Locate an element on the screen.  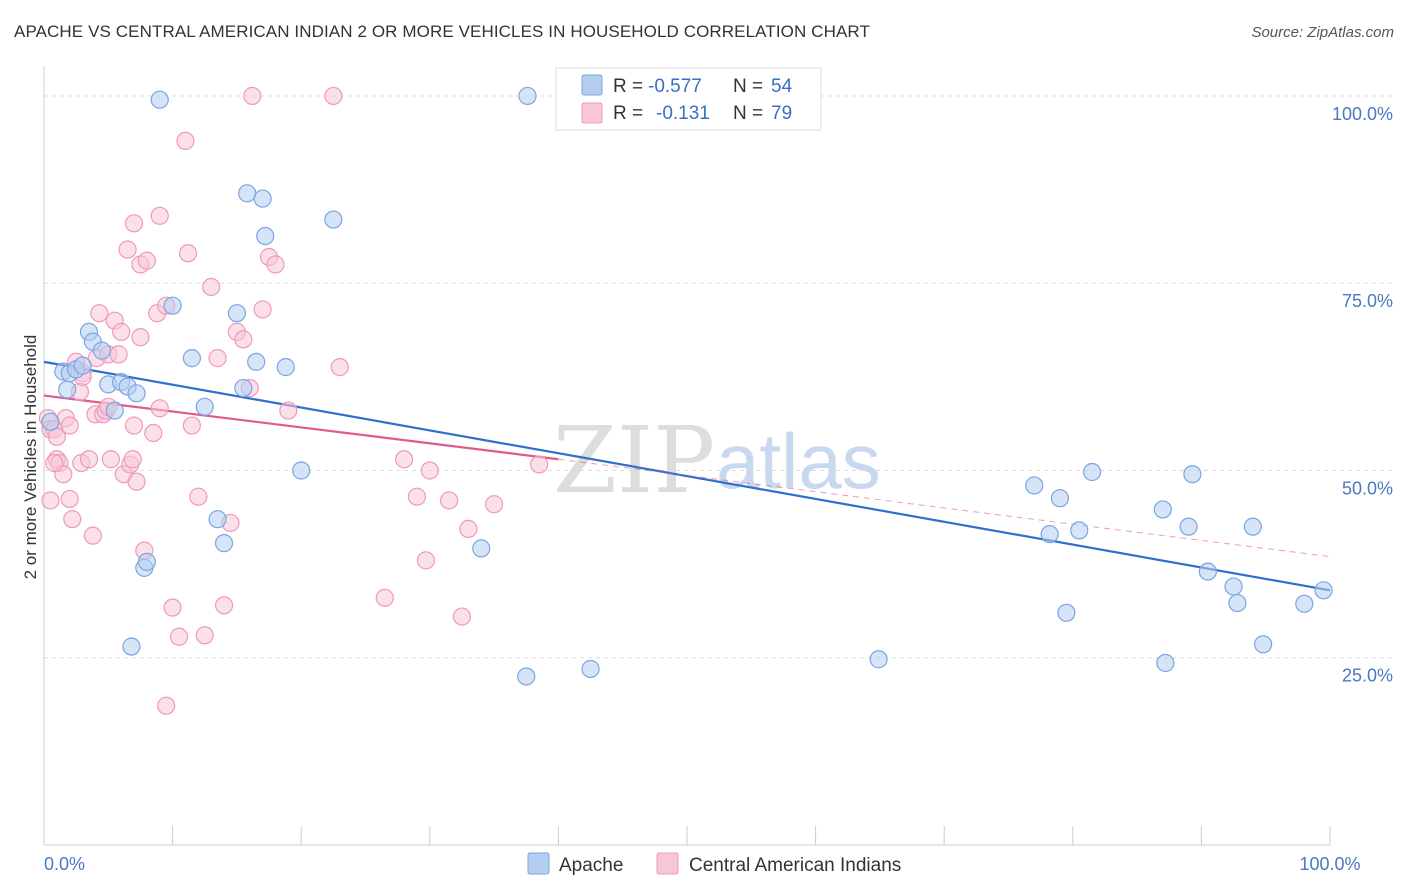
bottom-legend: Apache Central American Indians is located at coordinates (714, 864).